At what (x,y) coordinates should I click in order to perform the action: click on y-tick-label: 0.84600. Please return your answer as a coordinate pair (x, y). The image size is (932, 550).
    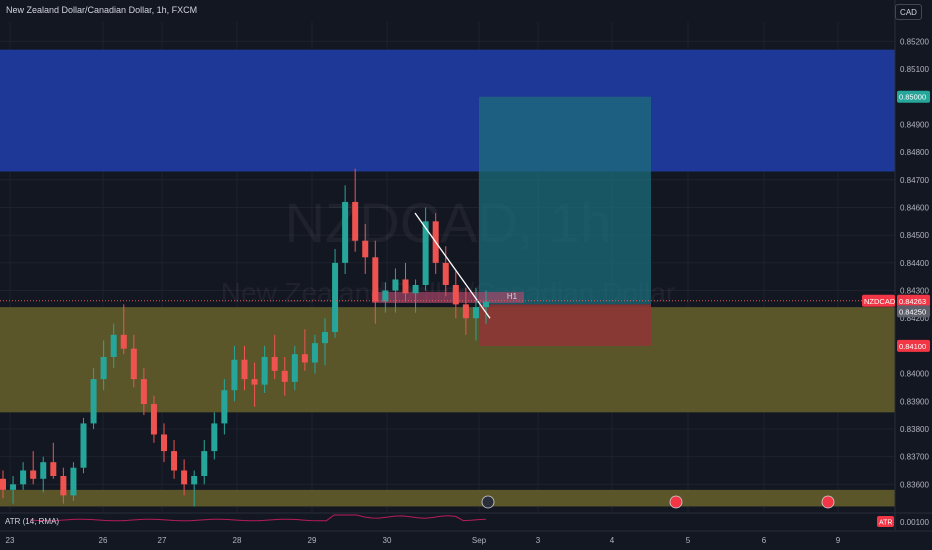
    Looking at the image, I should click on (914, 207).